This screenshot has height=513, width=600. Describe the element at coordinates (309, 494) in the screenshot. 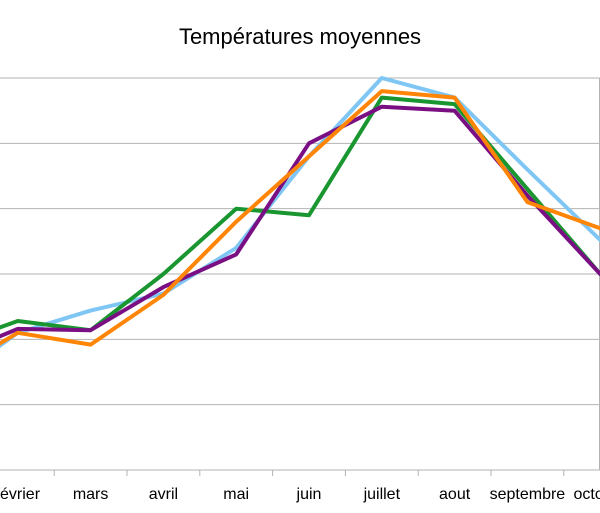

I see `x-tick-label: juin` at that location.